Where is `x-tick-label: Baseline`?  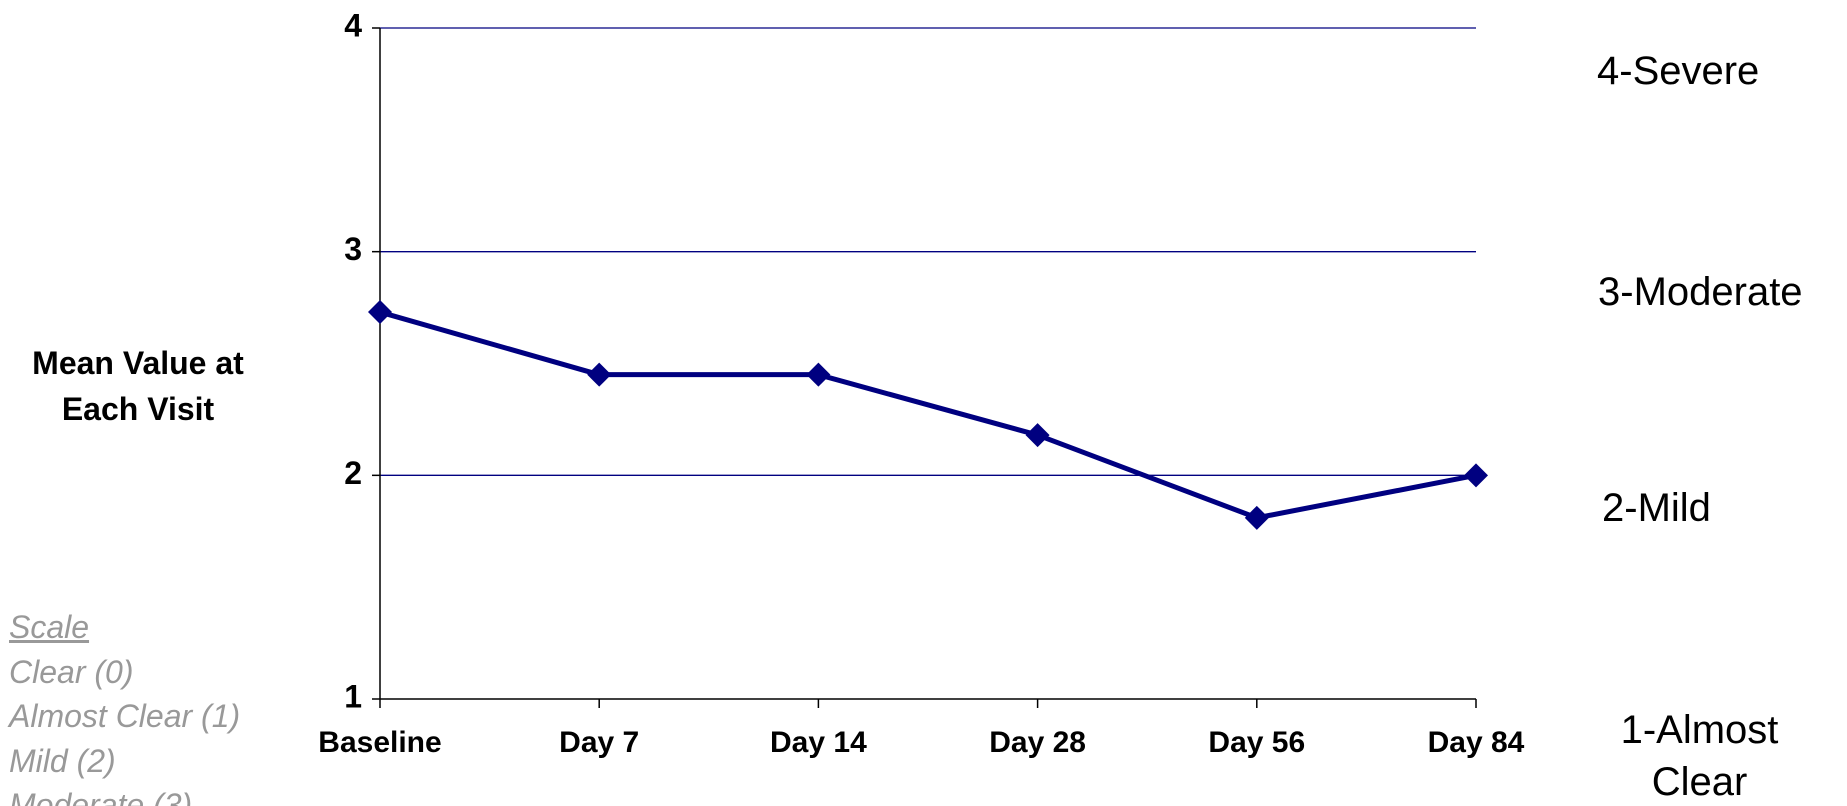 x-tick-label: Baseline is located at coordinates (379, 742).